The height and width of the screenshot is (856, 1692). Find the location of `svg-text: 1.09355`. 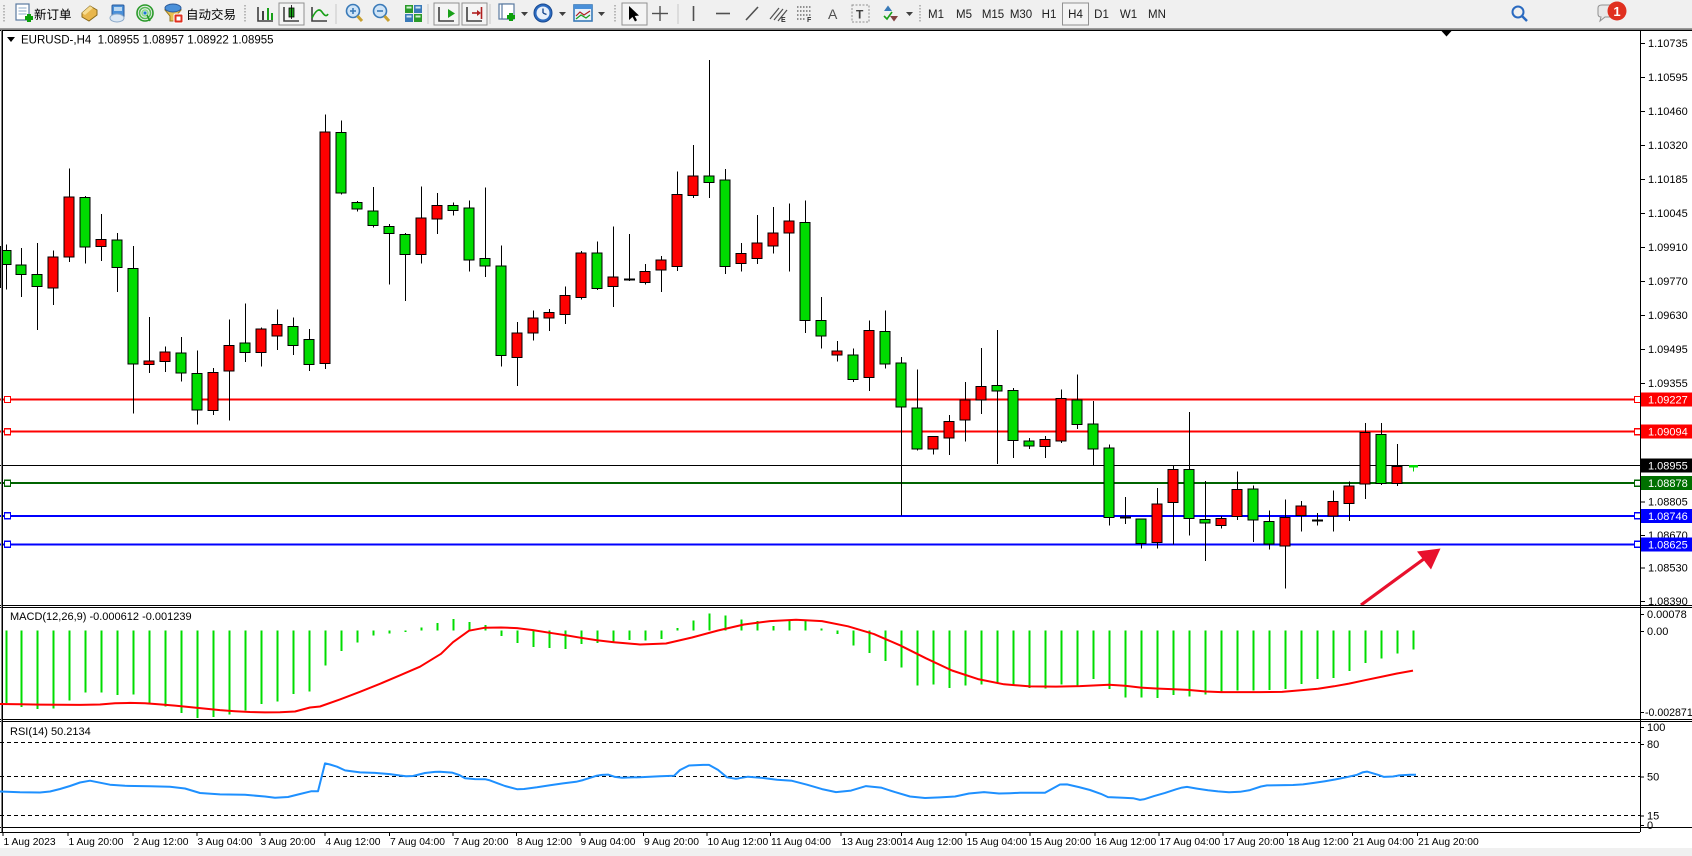

svg-text: 1.09355 is located at coordinates (1668, 384).